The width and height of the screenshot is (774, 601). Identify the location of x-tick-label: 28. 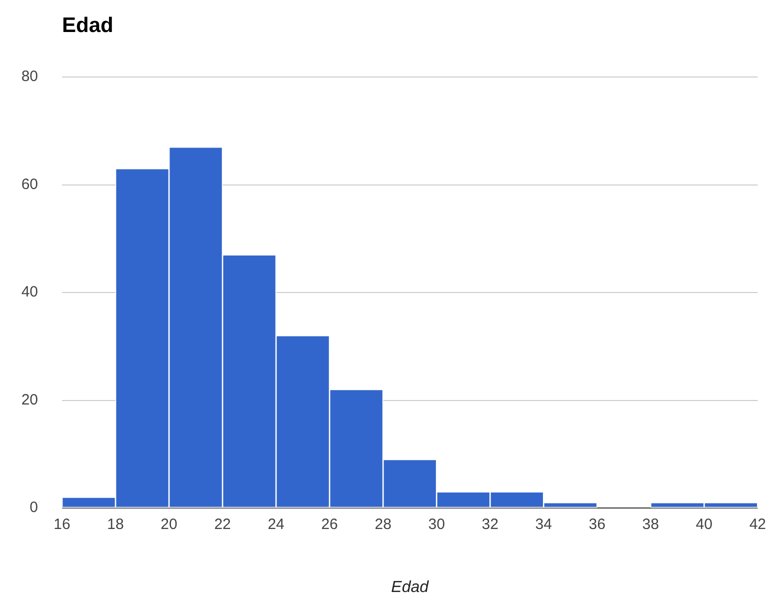
(383, 525).